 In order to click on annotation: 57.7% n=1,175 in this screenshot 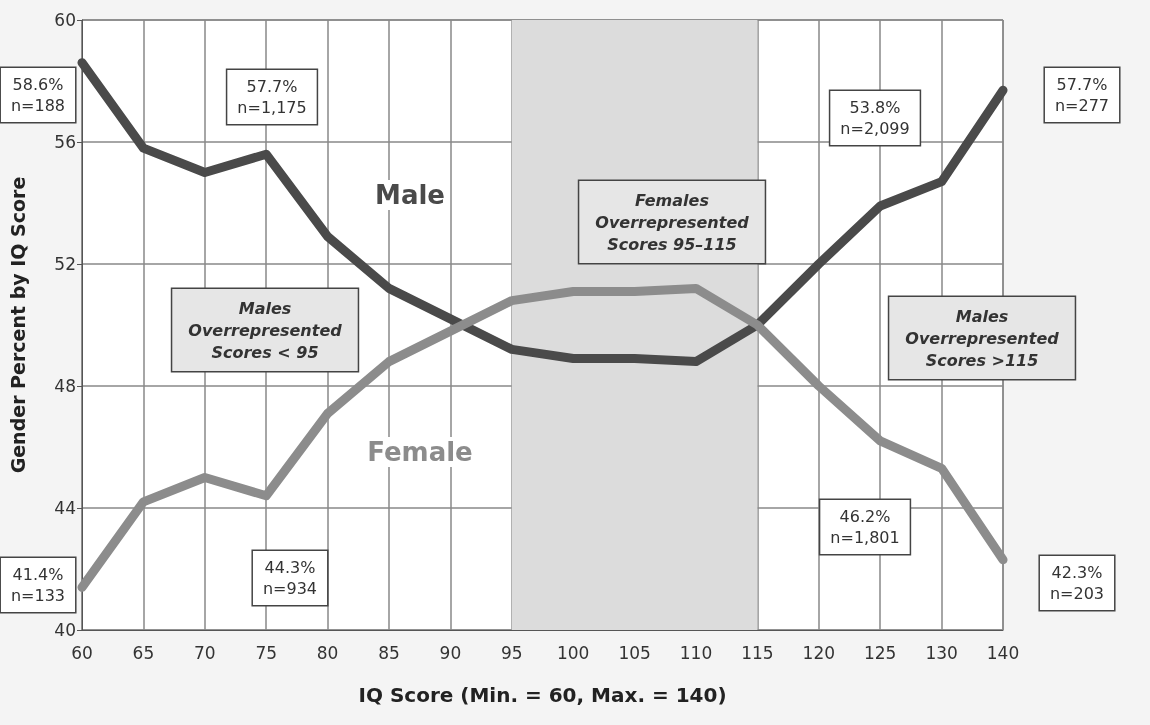, I will do `click(272, 97)`.